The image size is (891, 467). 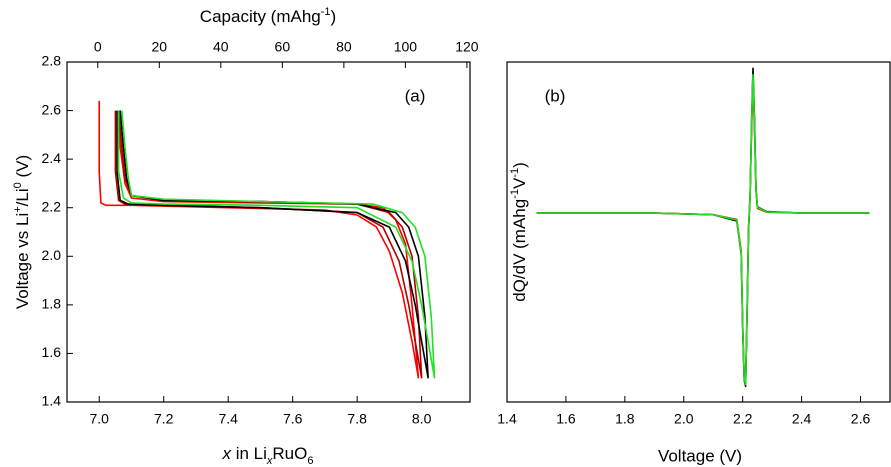 I want to click on x-tick-label: 7.6, so click(x=293, y=419).